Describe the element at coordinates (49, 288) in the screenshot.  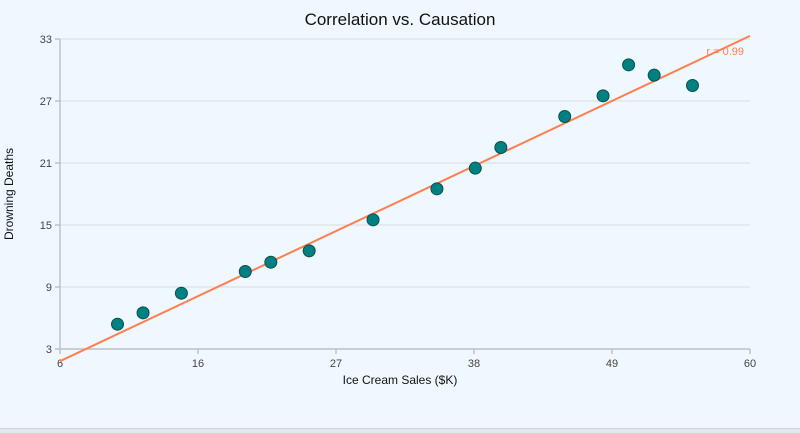
I see `y-tick-label: 9` at that location.